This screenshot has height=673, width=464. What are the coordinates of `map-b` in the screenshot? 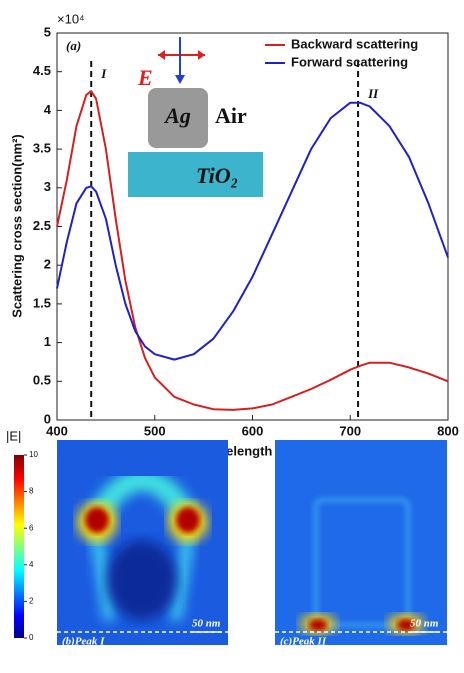 It's located at (142, 542).